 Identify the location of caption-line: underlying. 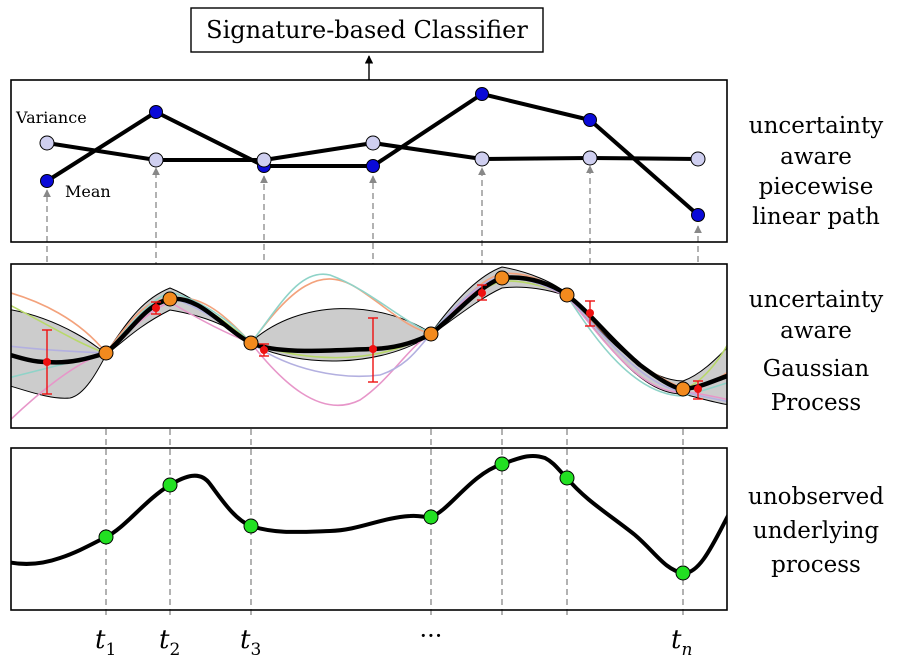
(816, 531).